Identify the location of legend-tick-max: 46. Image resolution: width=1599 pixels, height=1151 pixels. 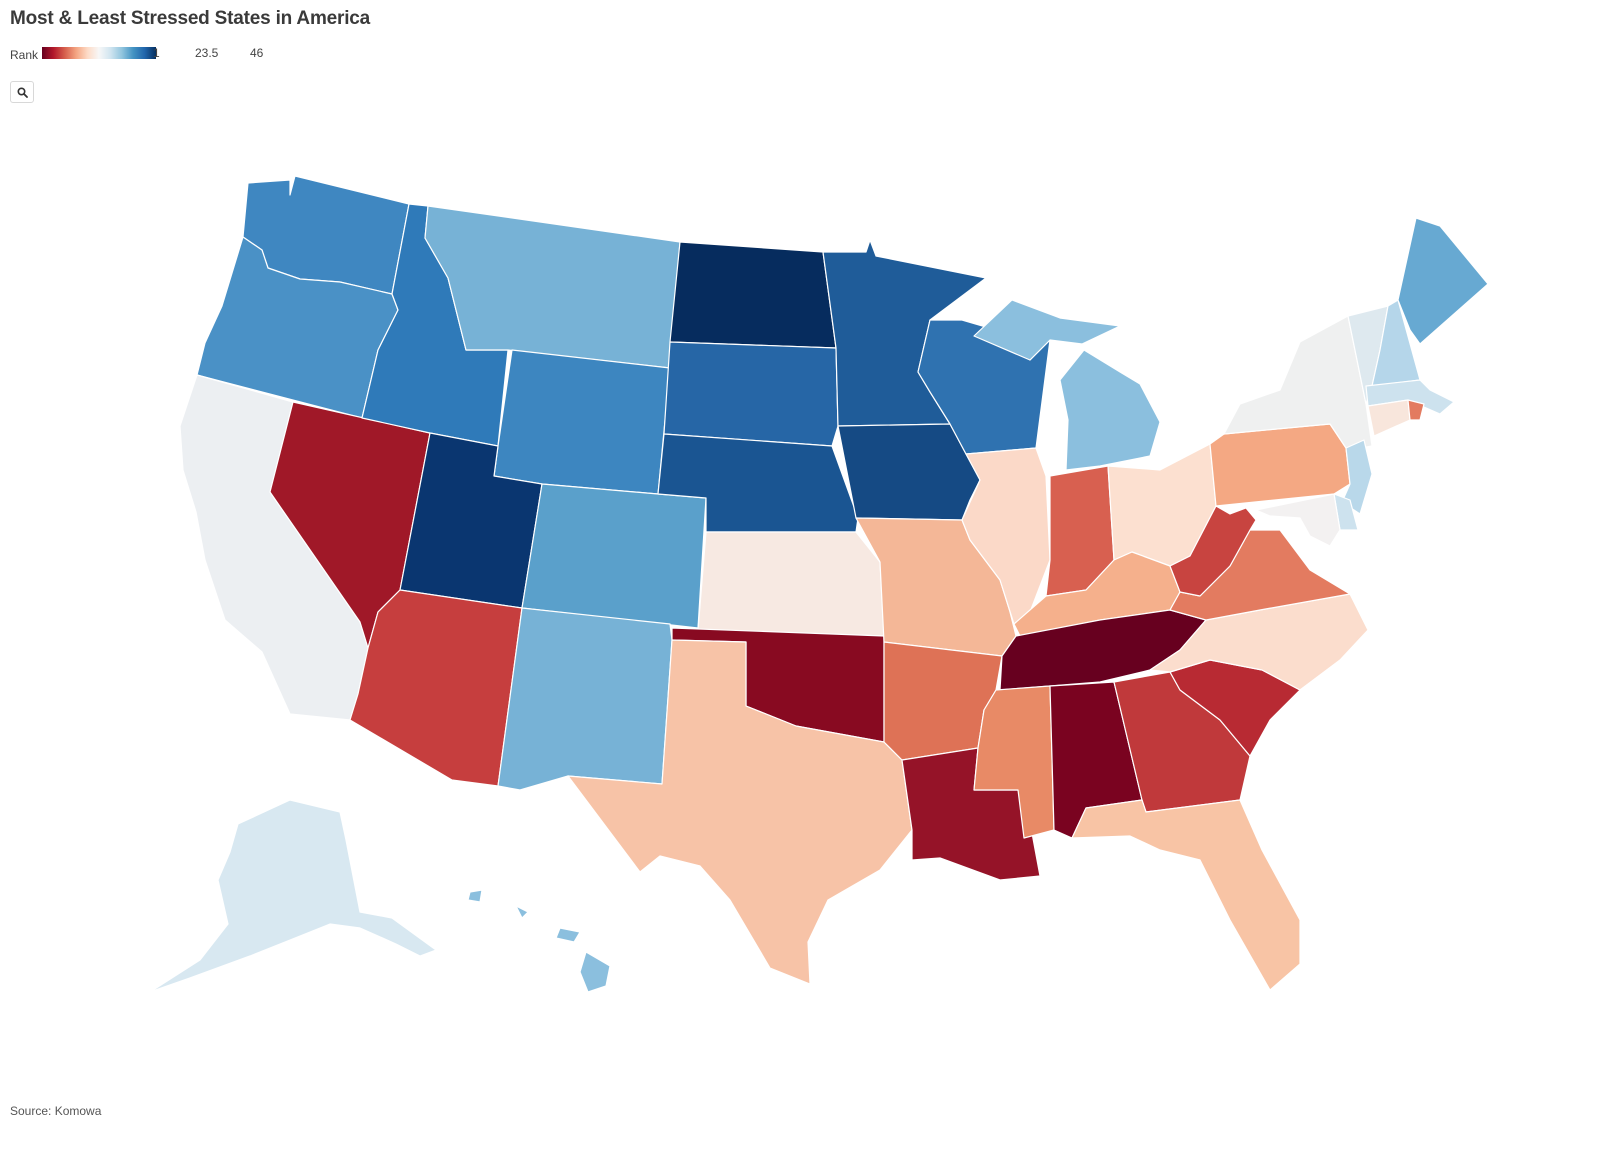
(257, 53).